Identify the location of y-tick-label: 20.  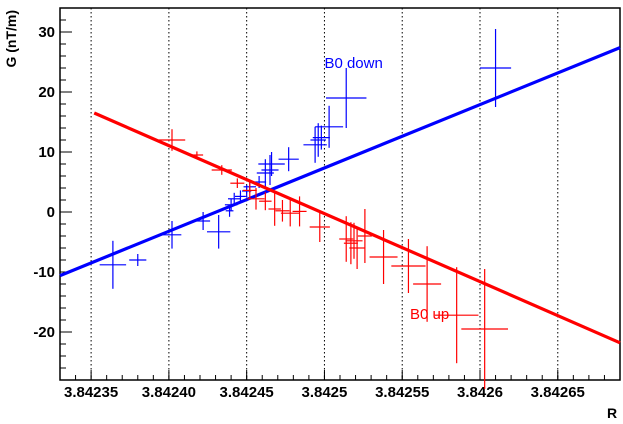
(46, 92).